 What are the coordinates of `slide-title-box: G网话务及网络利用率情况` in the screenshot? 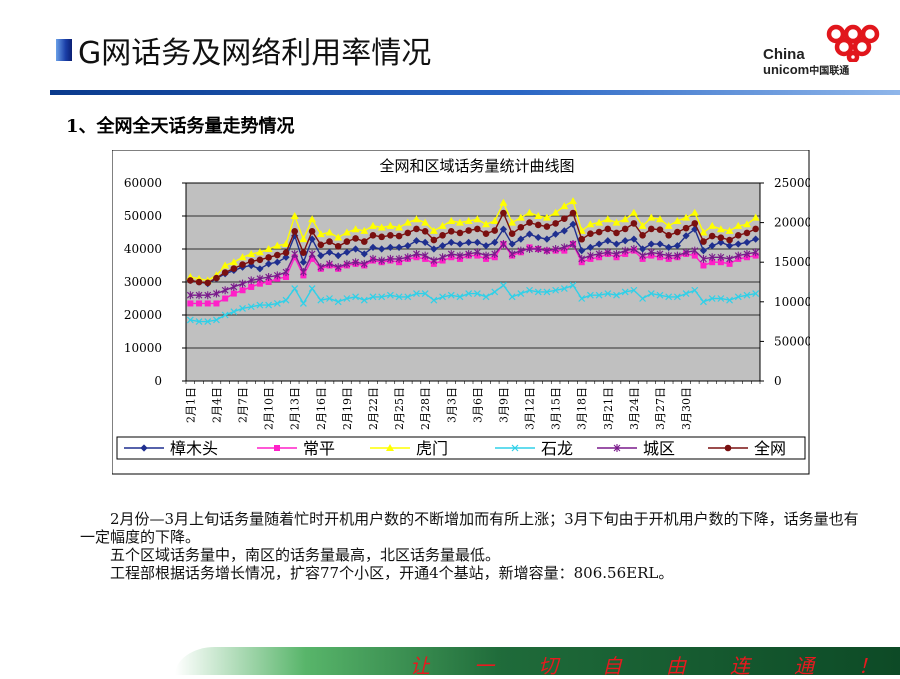 It's located at (243, 50).